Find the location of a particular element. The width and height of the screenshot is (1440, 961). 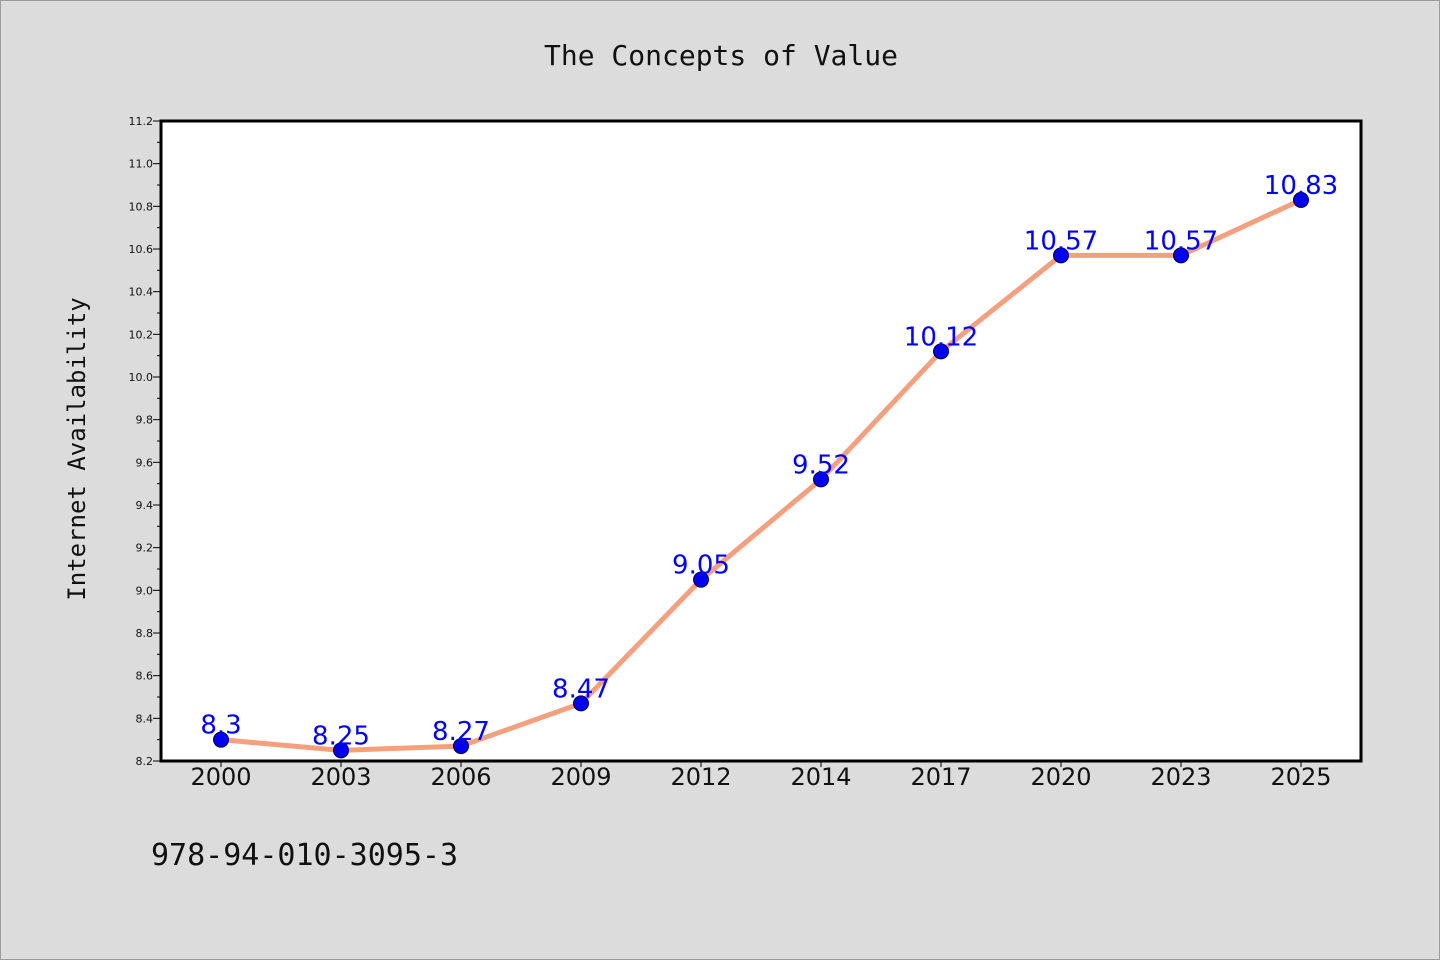

y-tick-label: 10.2 is located at coordinates (141, 334).